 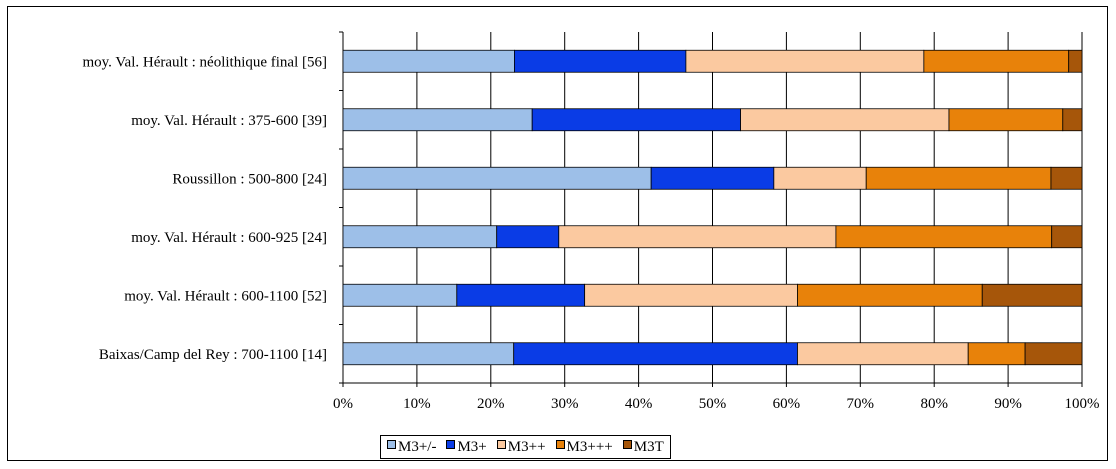 What do you see at coordinates (1008, 404) in the screenshot?
I see `x-tick-label: 90%` at bounding box center [1008, 404].